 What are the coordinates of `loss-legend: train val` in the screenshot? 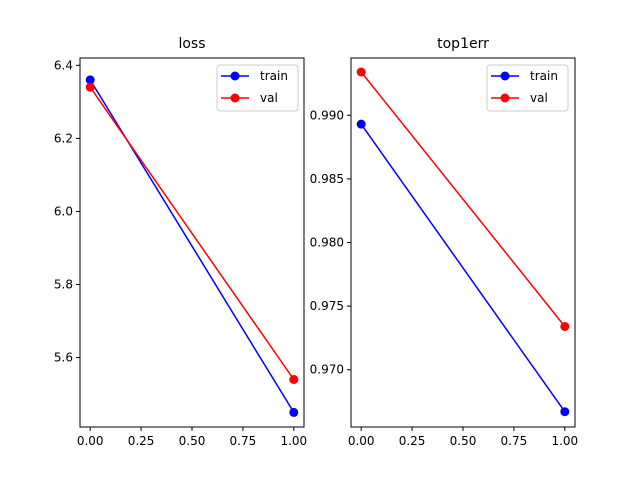 It's located at (257, 88).